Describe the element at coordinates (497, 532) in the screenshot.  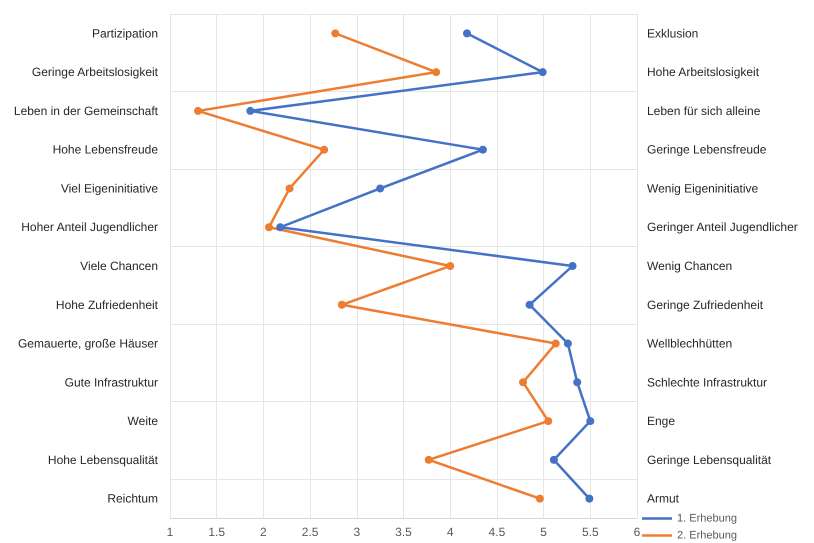
I see `x-tick-label: 4.5` at that location.